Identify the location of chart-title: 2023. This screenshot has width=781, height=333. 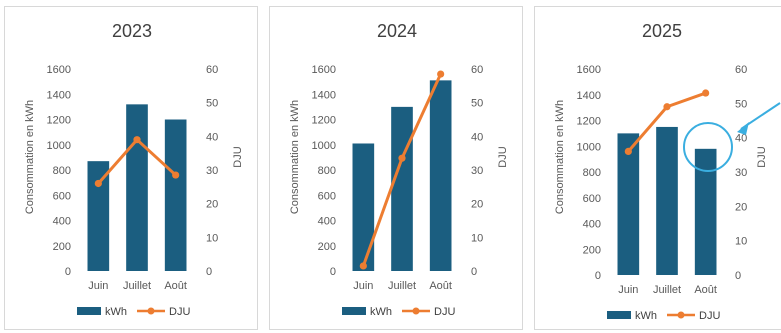
(132, 31).